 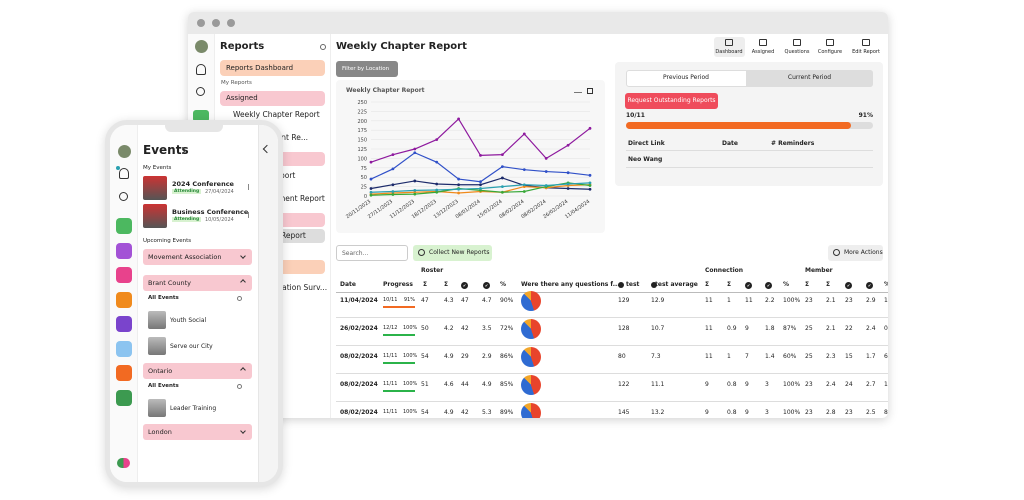 I want to click on column-header: test, so click(x=633, y=284).